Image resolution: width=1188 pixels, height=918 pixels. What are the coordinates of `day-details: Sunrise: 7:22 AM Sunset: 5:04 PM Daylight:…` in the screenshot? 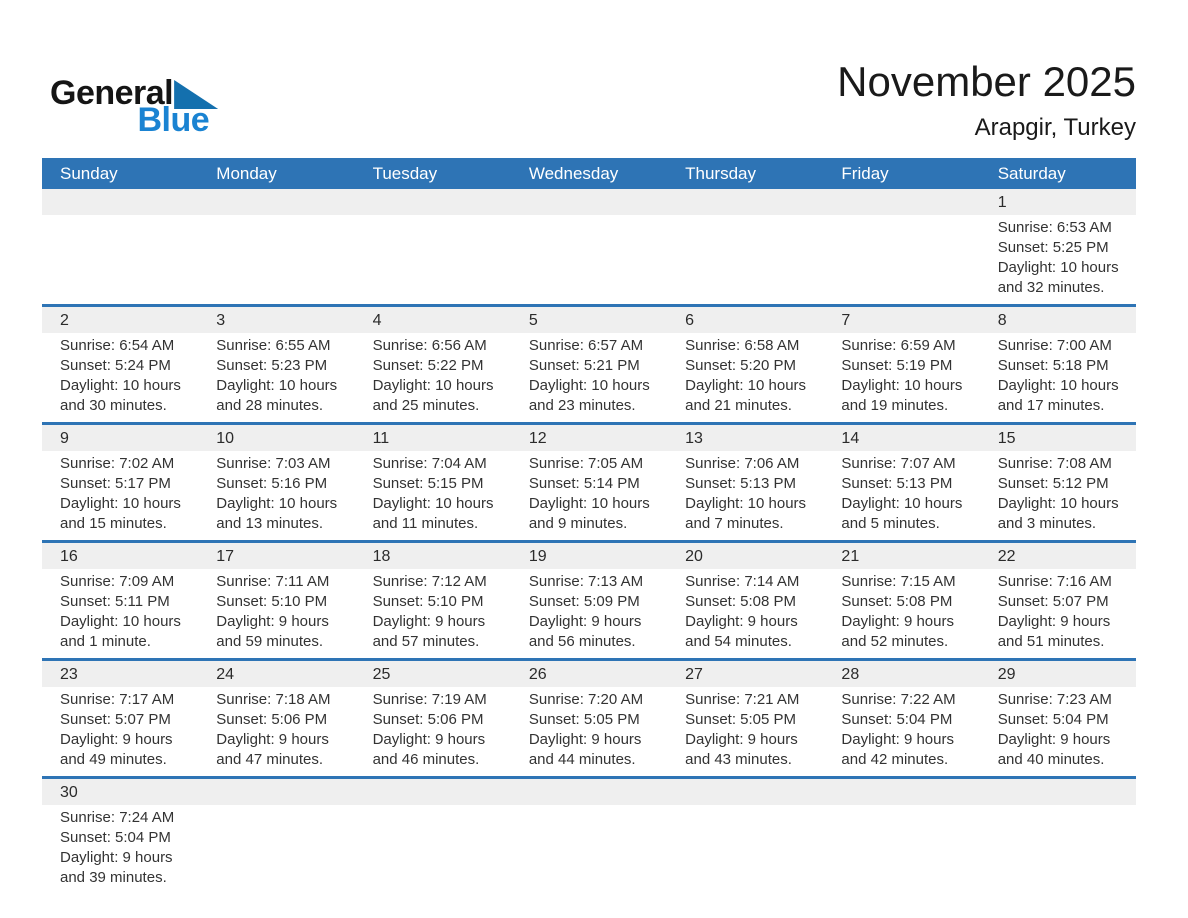 It's located at (901, 731).